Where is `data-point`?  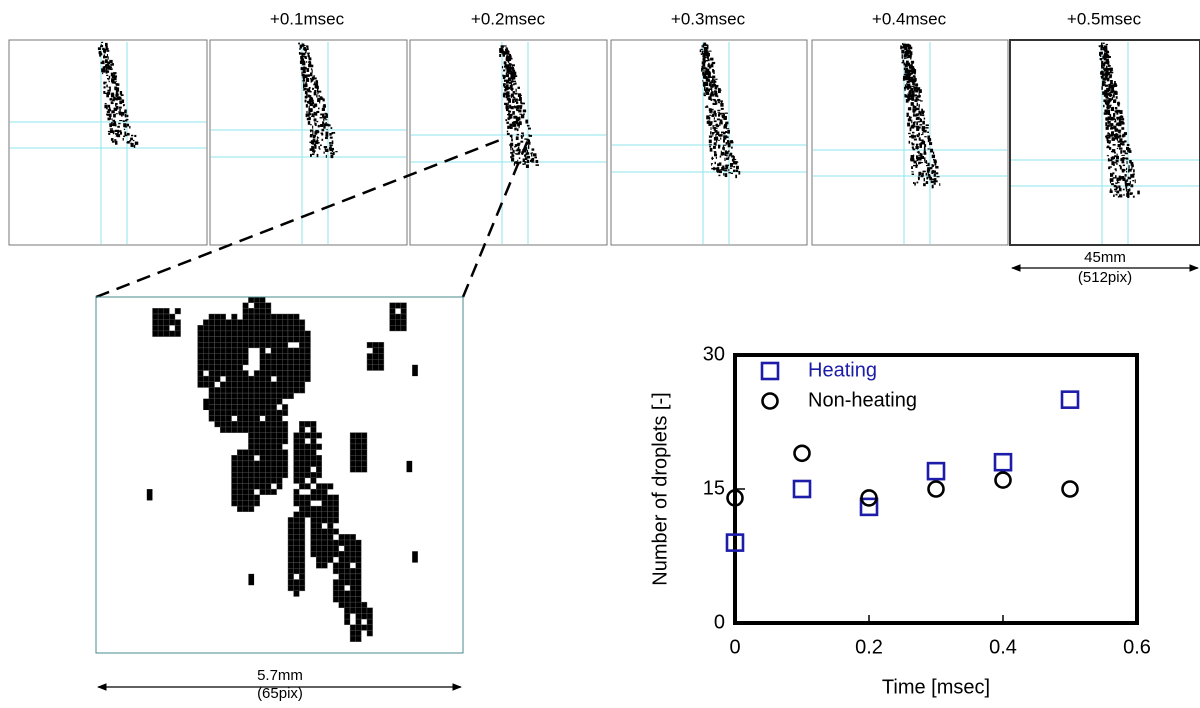
data-point is located at coordinates (1003, 480).